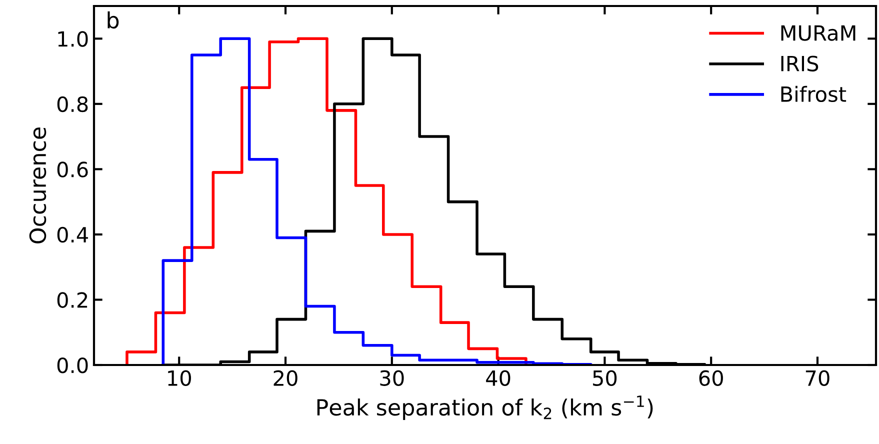  I want to click on legend-label: MURaM, so click(818, 33).